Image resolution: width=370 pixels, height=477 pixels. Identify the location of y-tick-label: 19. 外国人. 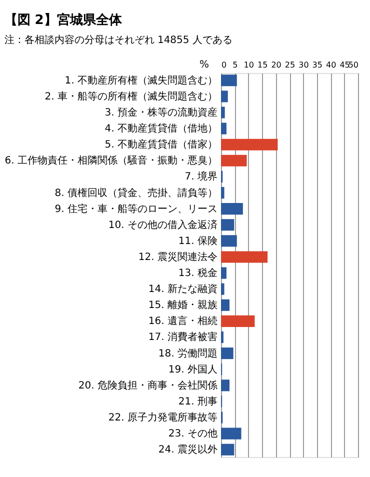
(193, 370).